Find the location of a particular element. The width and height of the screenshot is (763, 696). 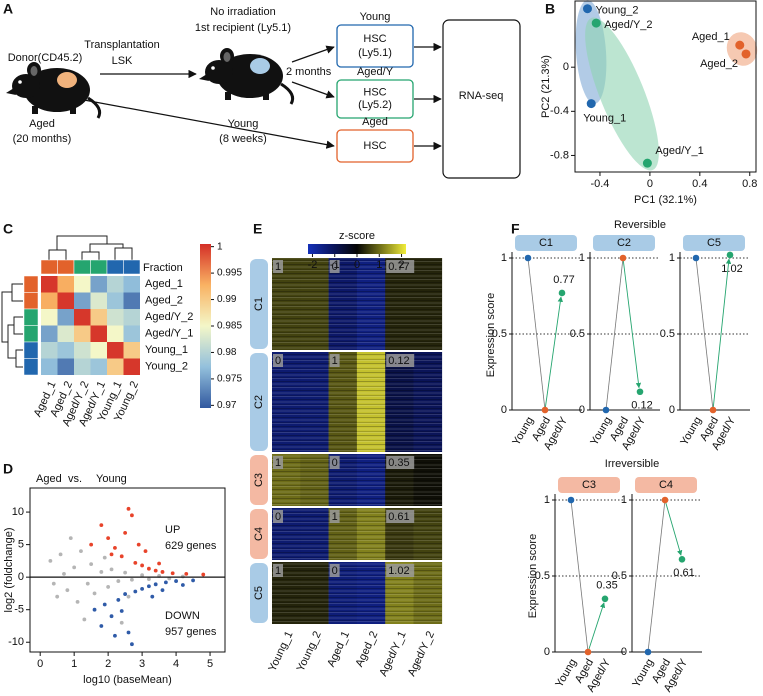

score-label: 1.02 is located at coordinates (398, 571).